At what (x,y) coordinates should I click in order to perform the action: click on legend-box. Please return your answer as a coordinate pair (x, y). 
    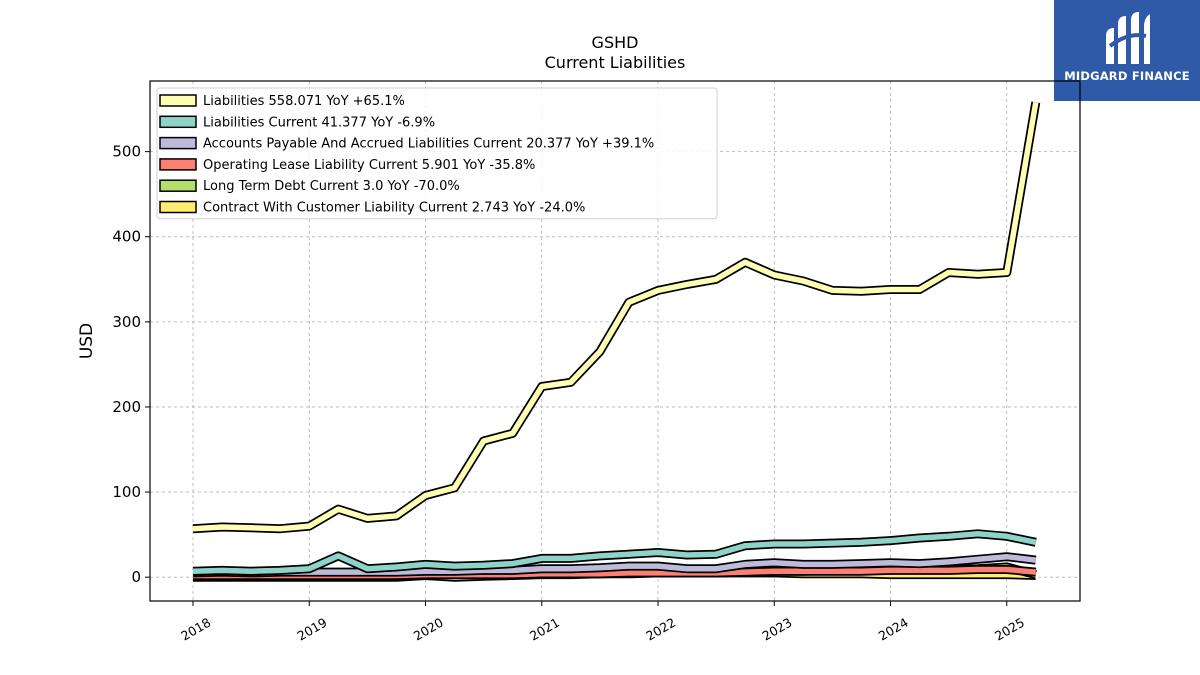
    Looking at the image, I should click on (437, 153).